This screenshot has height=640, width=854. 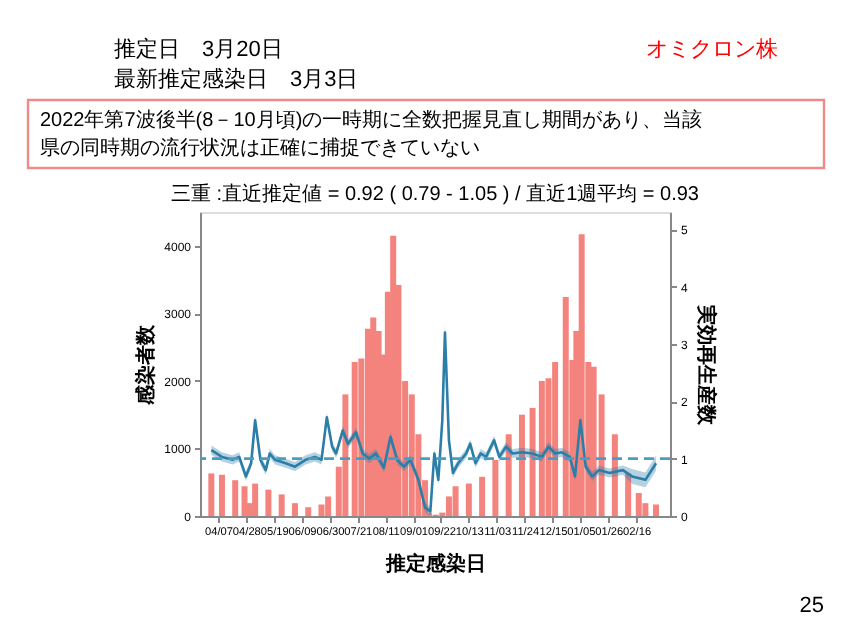 I want to click on text: 推定日 3月20日, so click(x=198, y=49).